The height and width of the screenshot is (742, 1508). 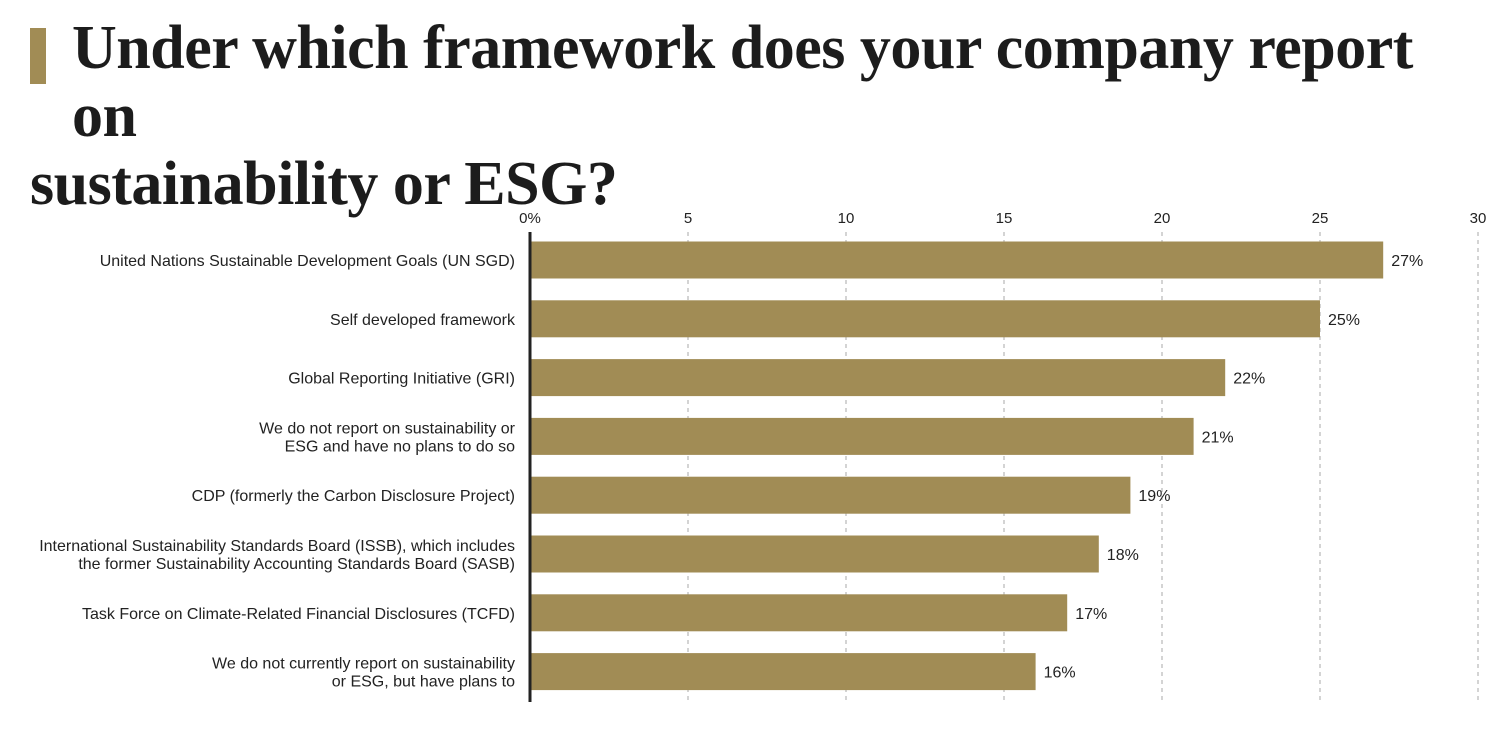 What do you see at coordinates (423, 320) in the screenshot?
I see `category-label: Self developed framework` at bounding box center [423, 320].